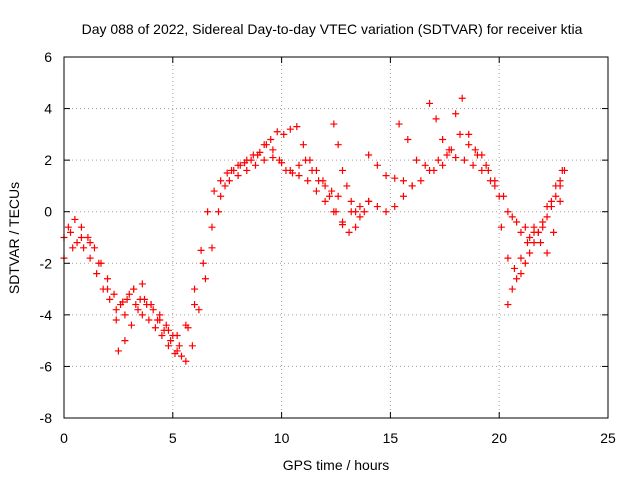 This screenshot has height=480, width=640. I want to click on y-axis-label: SDTVAR / TECUs, so click(14, 238).